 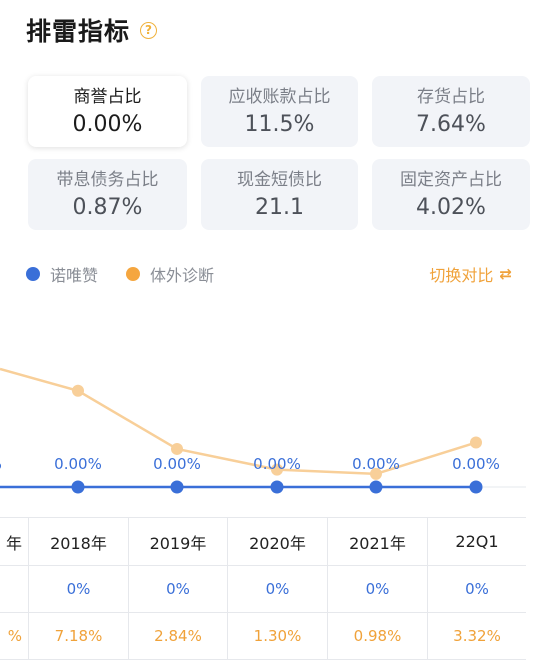 I want to click on table-header-cell: 22Q1, so click(x=476, y=541).